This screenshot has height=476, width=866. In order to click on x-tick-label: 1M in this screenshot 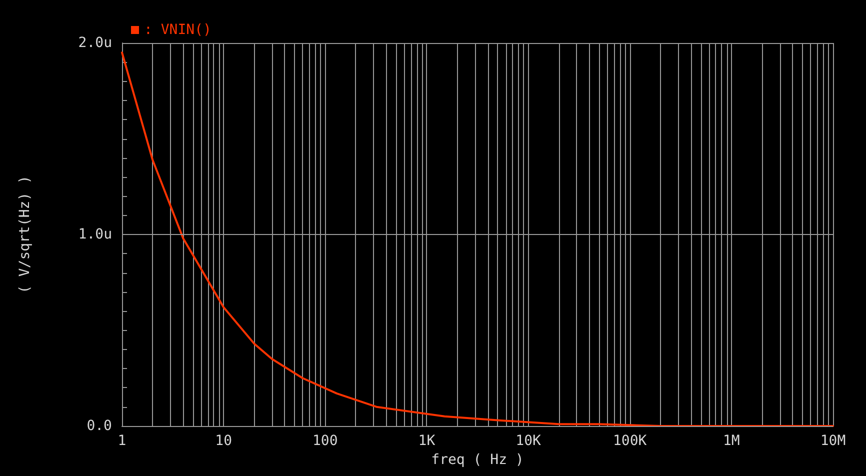, I will do `click(731, 441)`.